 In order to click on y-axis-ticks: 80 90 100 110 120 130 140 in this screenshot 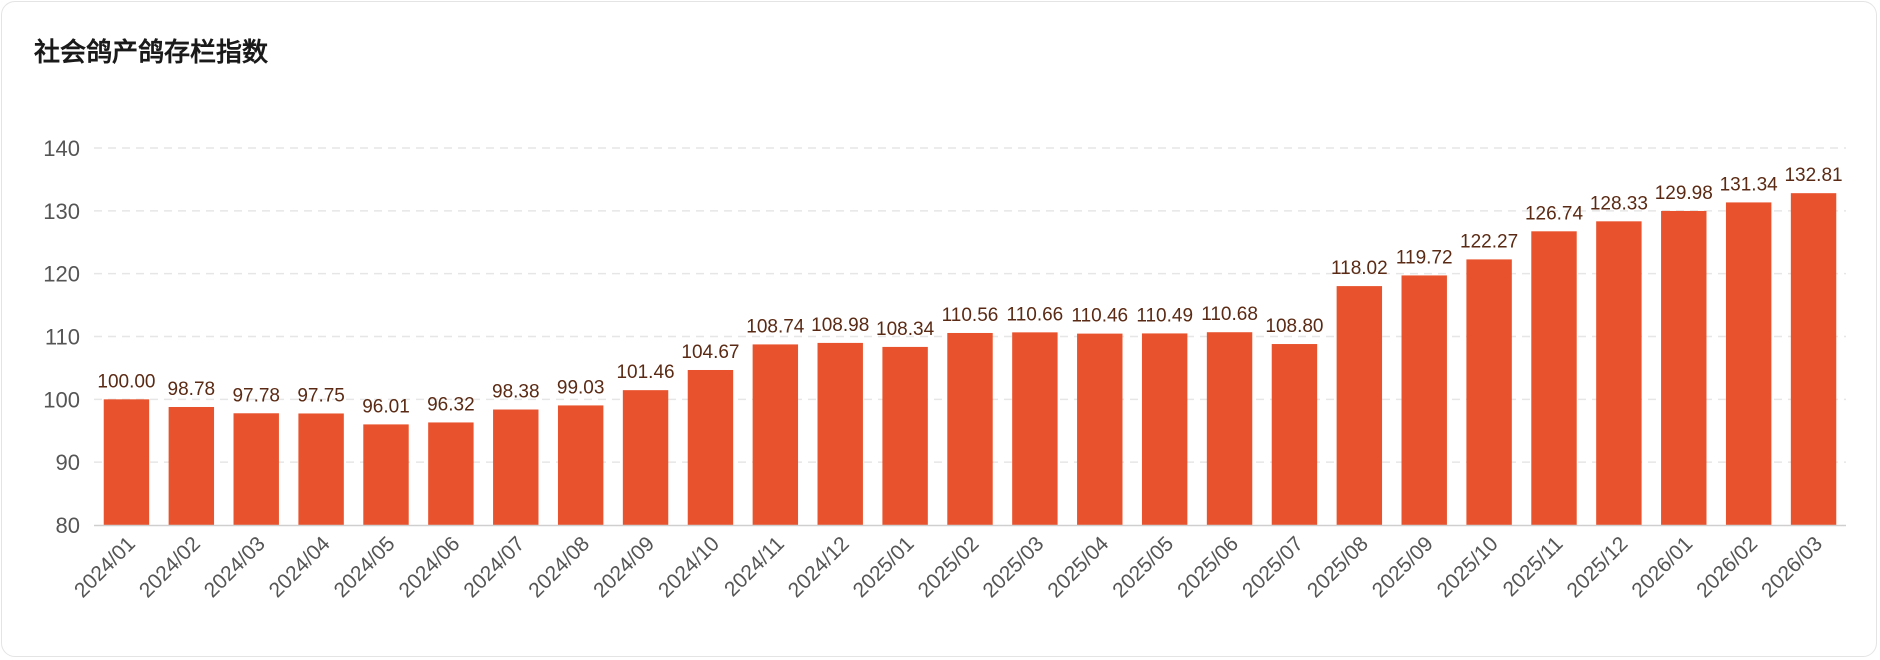, I will do `click(61, 337)`.